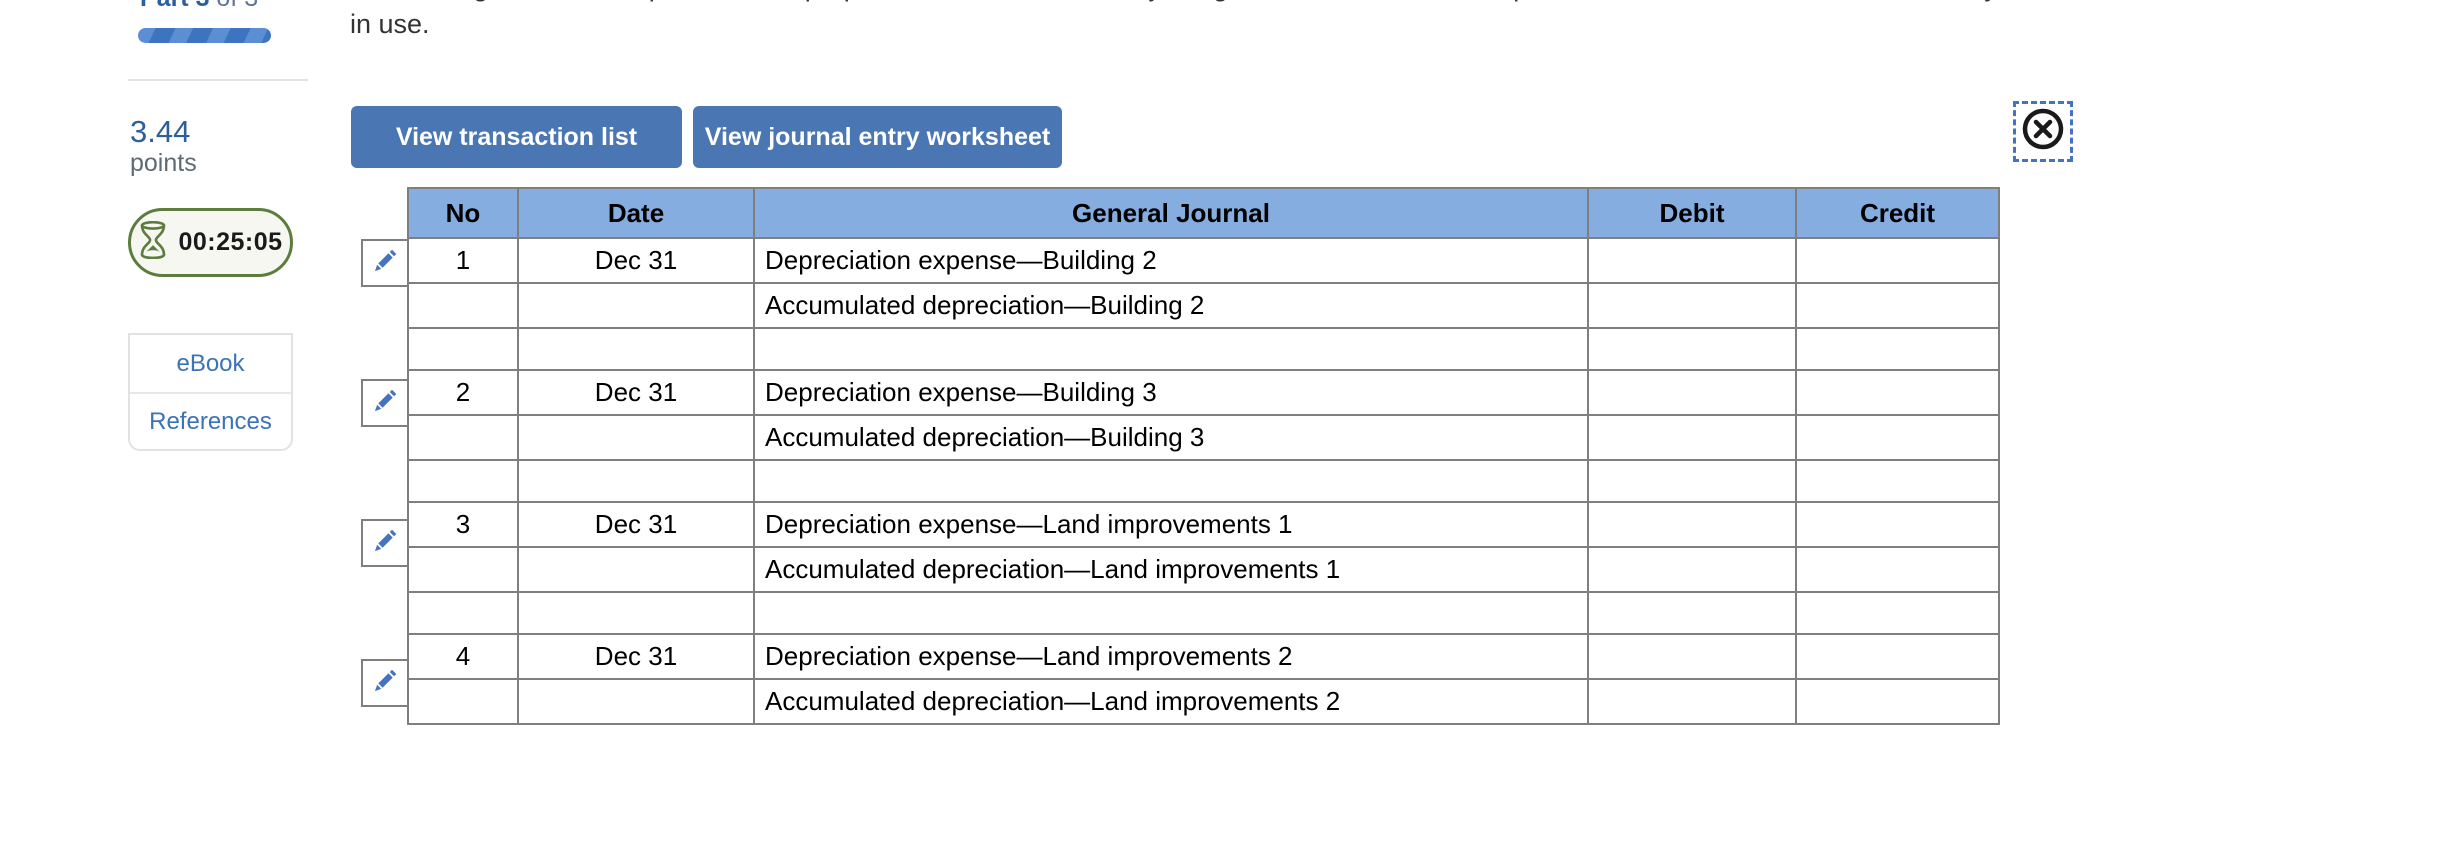 Image resolution: width=2452 pixels, height=856 pixels. Describe the element at coordinates (210, 363) in the screenshot. I see `ebook-link: eBook` at that location.